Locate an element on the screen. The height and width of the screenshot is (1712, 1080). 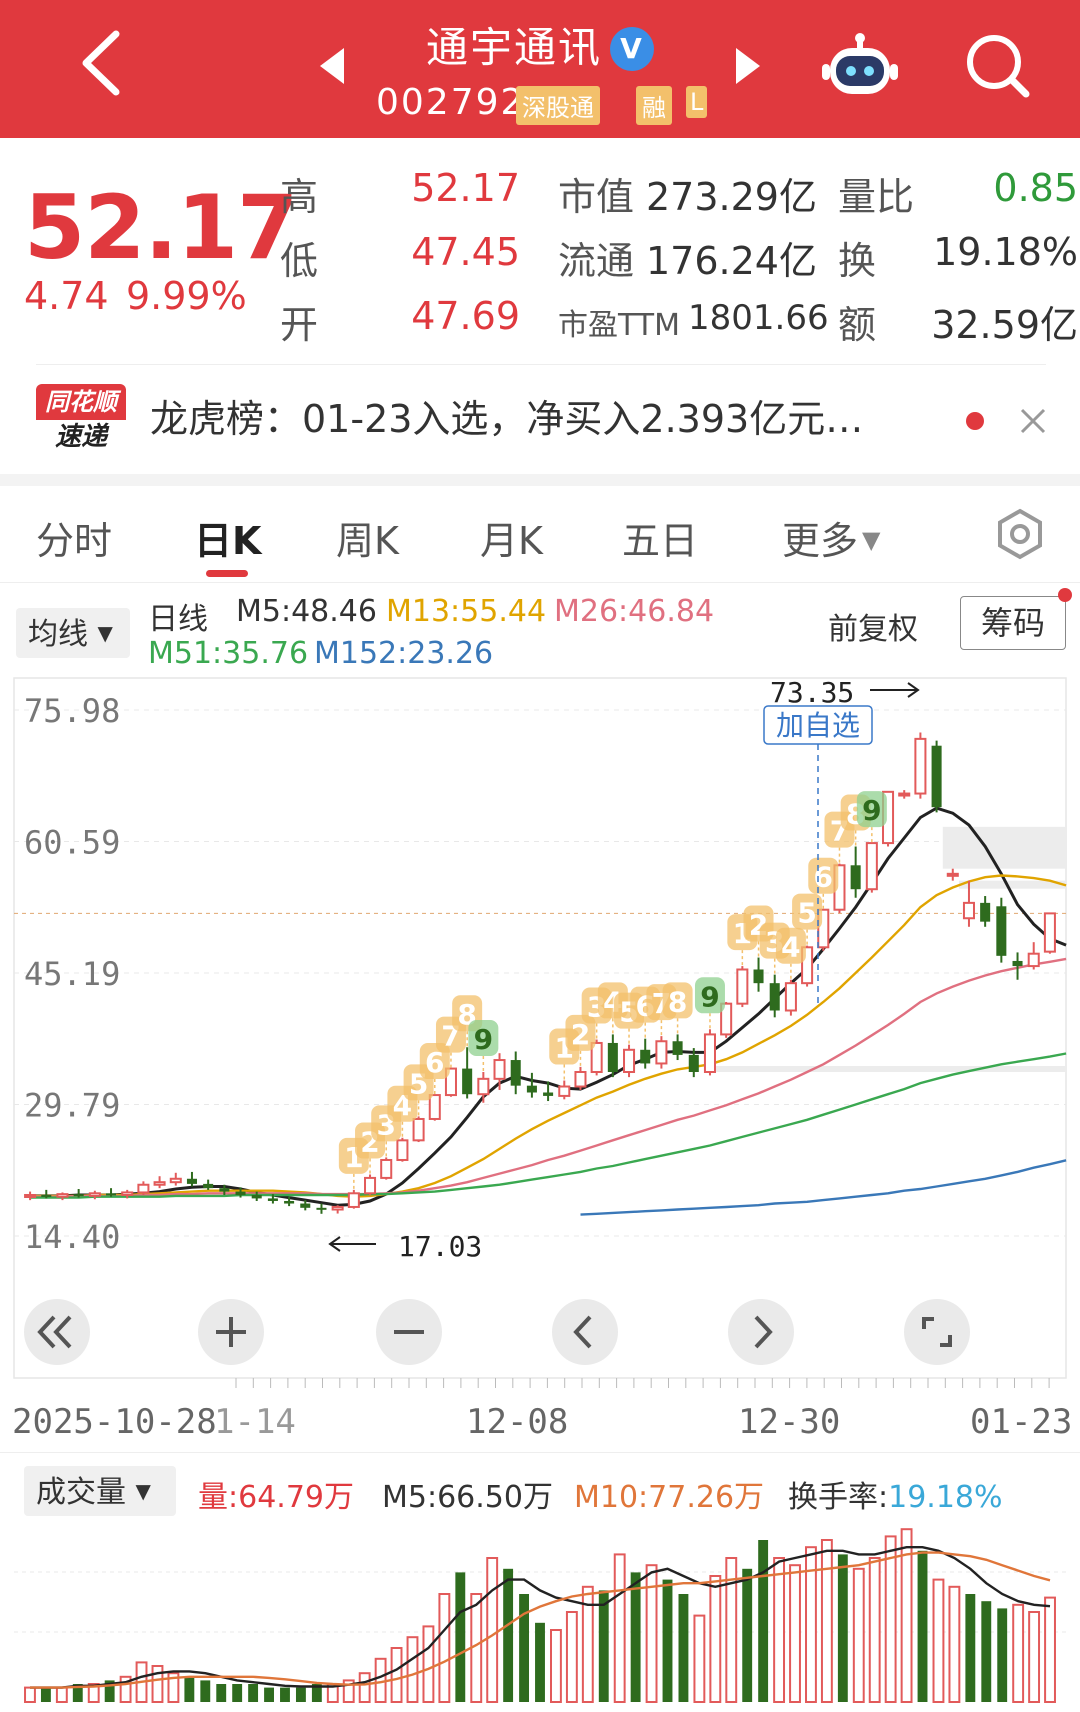
scroll-right-button is located at coordinates (761, 1332).